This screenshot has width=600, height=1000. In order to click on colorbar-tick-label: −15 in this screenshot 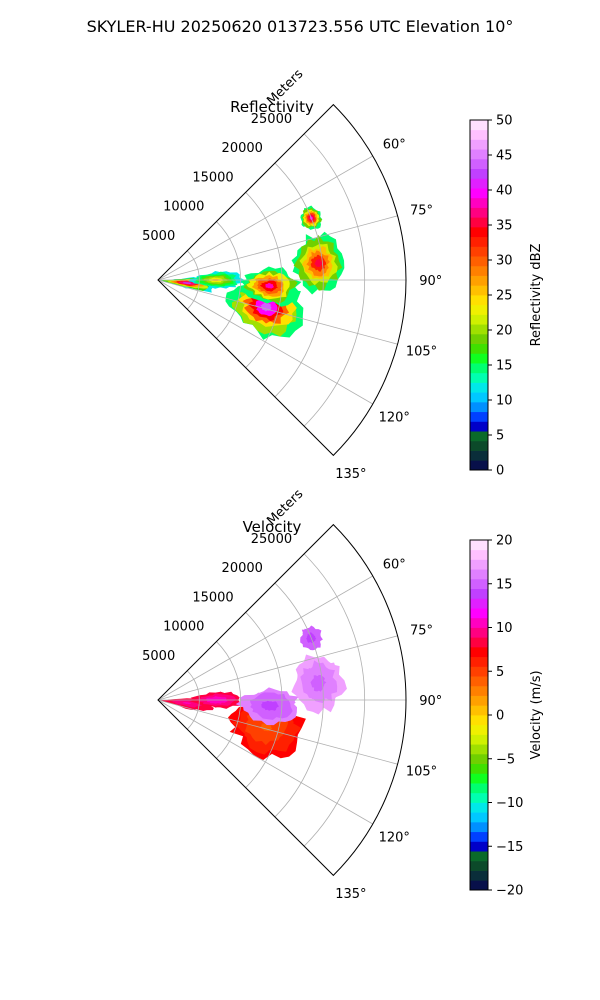, I will do `click(509, 847)`.